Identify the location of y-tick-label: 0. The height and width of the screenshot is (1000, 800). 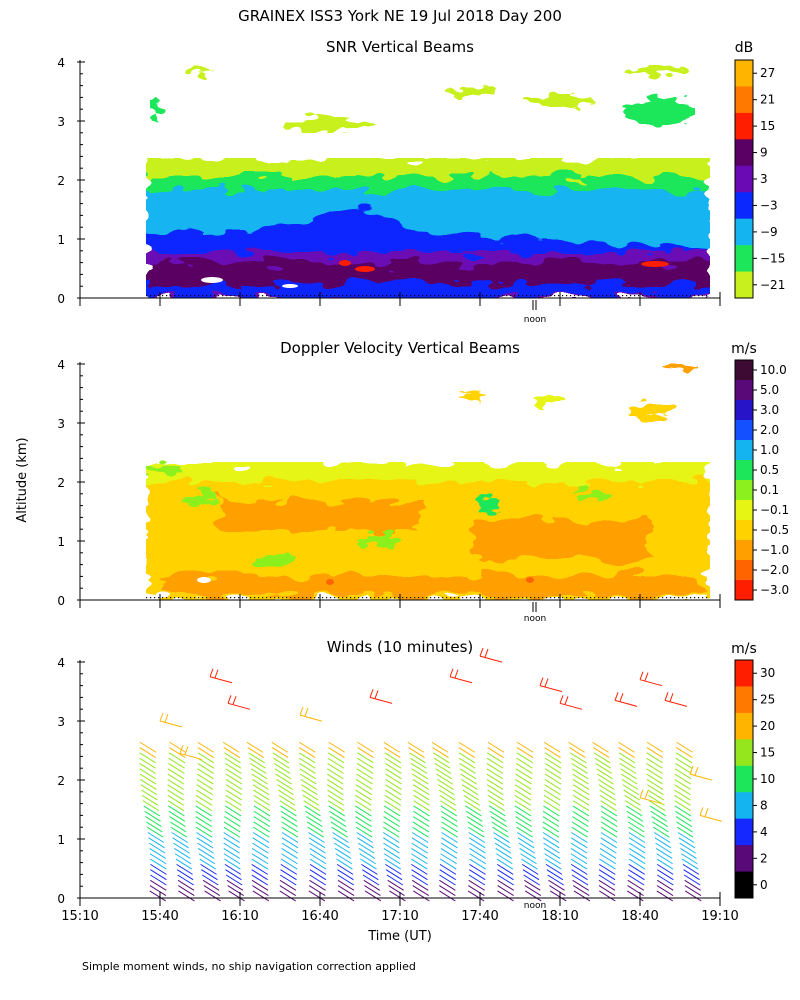
(61, 899).